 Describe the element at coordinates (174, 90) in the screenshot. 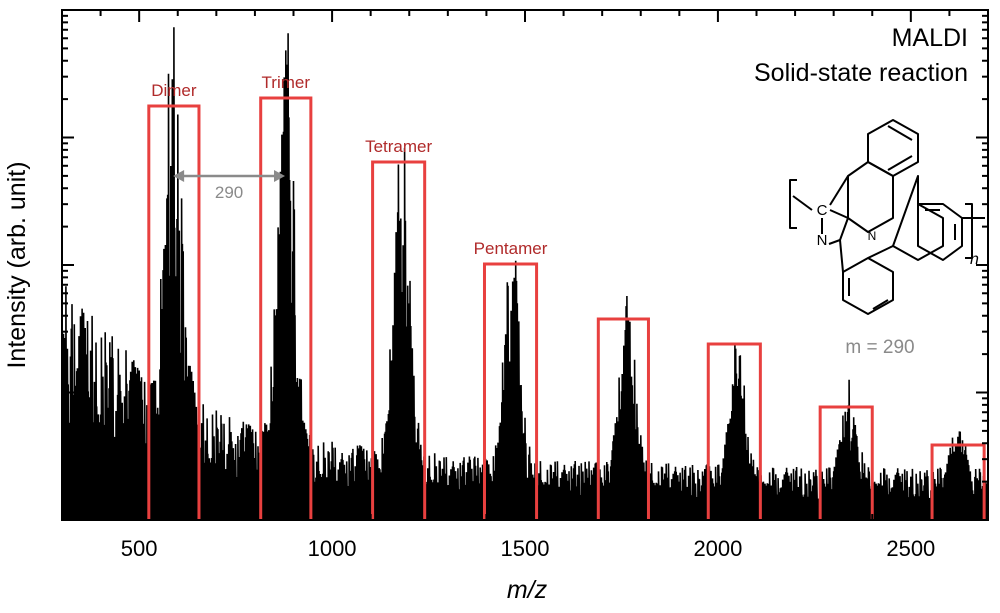

I see `window-label-dimer: Dimer` at that location.